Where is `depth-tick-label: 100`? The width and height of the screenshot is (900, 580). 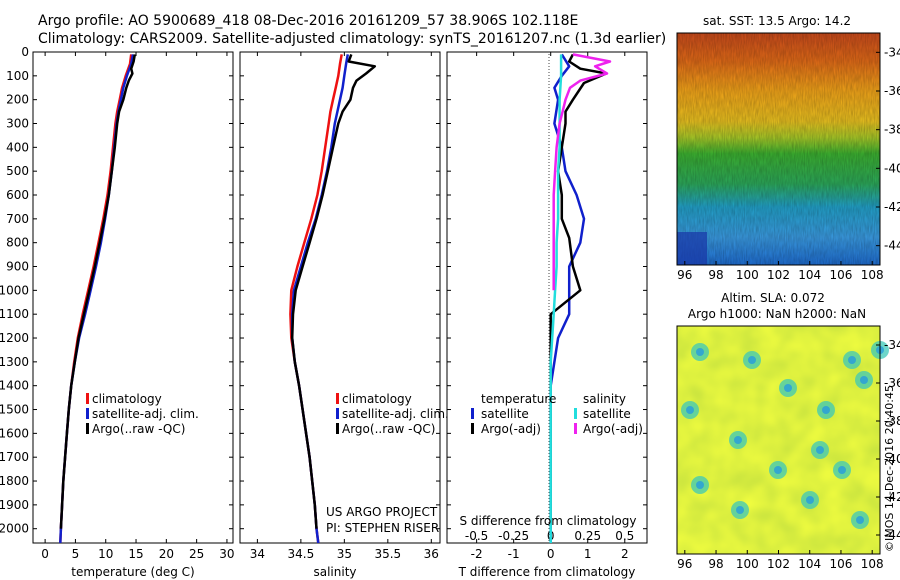
depth-tick-label: 100 is located at coordinates (17, 76).